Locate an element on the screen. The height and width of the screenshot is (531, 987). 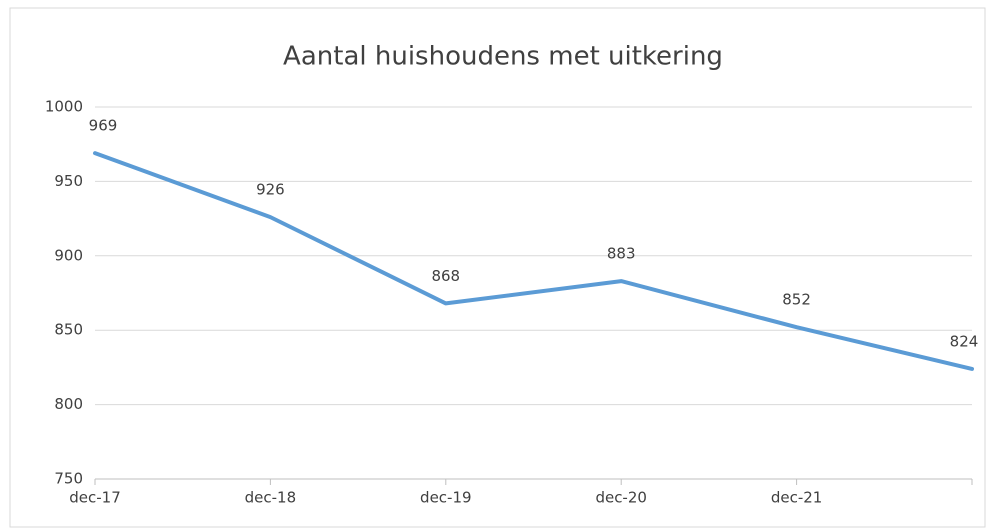
y-tick-label: 950 is located at coordinates (68, 181).